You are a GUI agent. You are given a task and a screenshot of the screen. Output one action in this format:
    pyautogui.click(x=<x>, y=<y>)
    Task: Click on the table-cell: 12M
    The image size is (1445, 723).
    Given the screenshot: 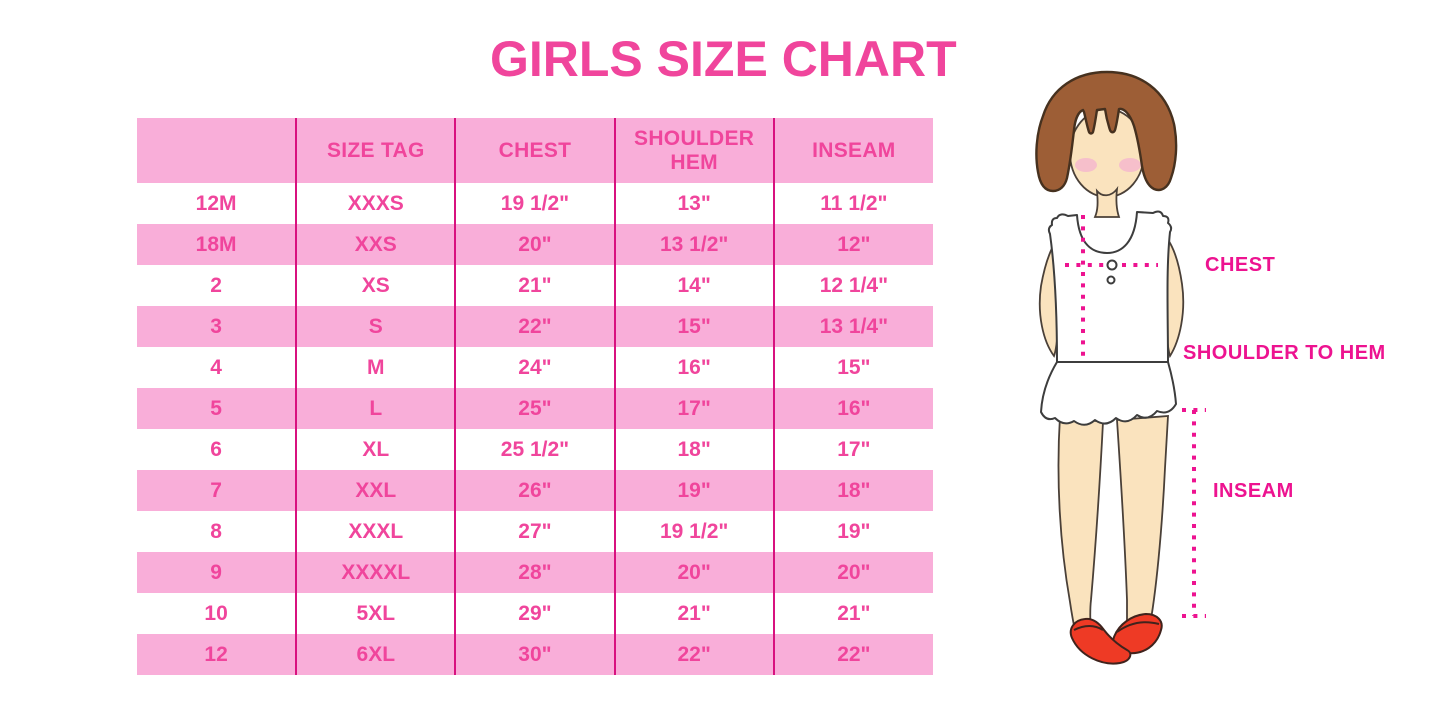 What is the action you would take?
    pyautogui.click(x=217, y=203)
    